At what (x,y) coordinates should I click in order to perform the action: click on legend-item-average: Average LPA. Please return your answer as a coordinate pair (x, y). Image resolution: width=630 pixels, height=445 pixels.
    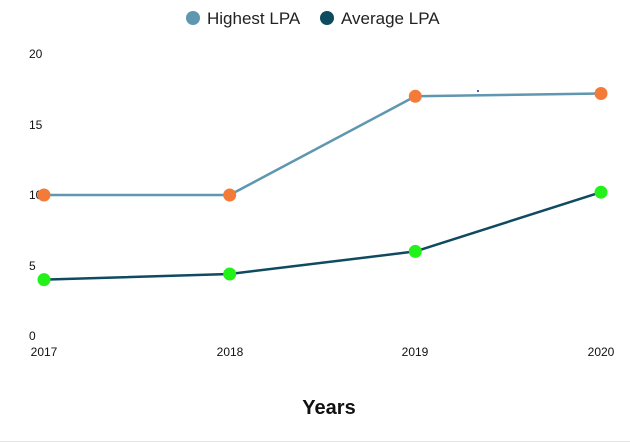
    Looking at the image, I should click on (380, 18).